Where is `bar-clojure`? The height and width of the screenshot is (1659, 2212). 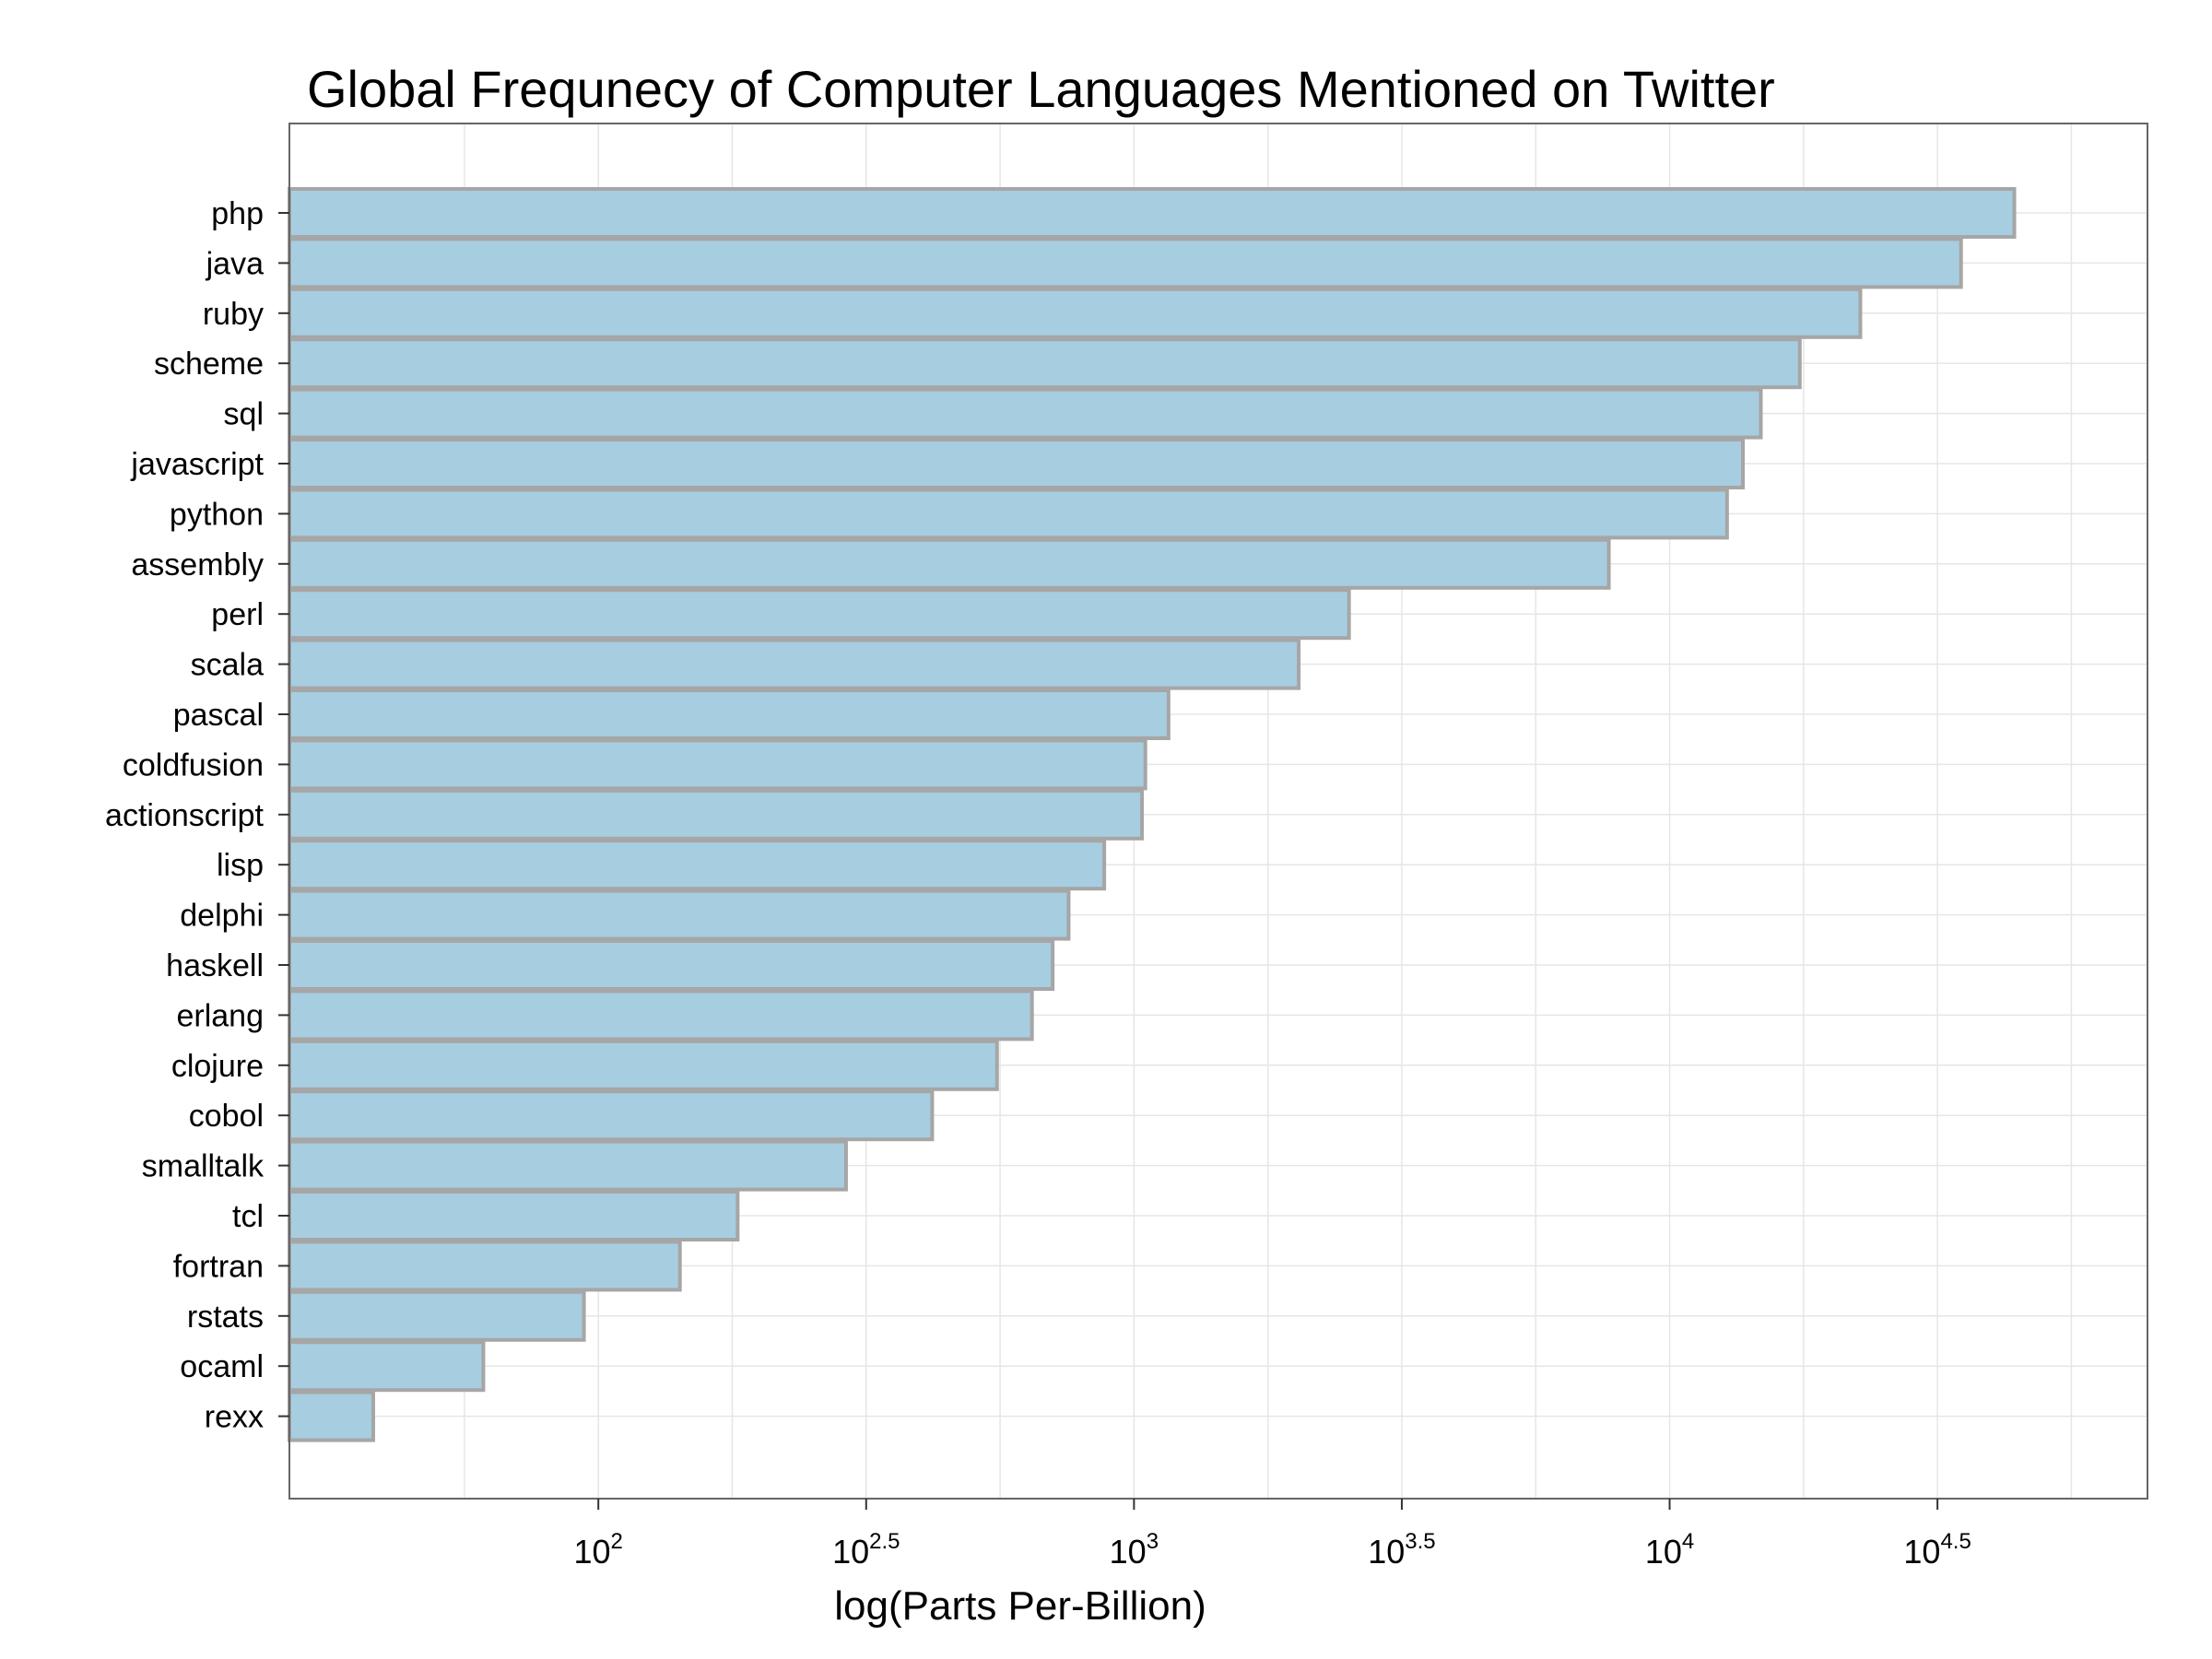
bar-clojure is located at coordinates (643, 1065).